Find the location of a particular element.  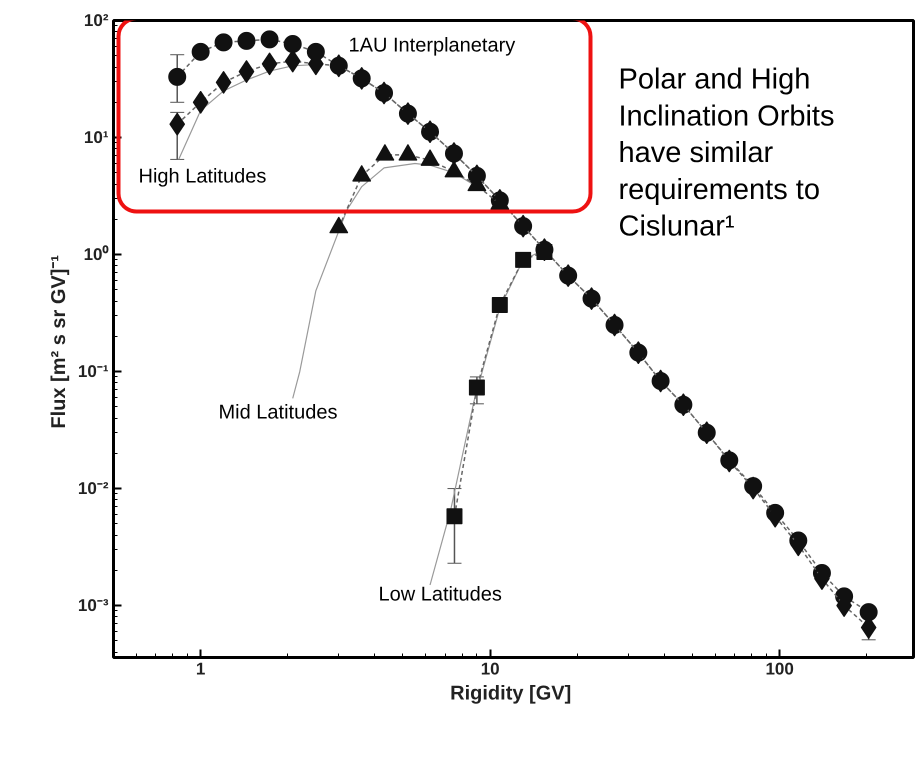

x-tick-label: 1 is located at coordinates (201, 669).